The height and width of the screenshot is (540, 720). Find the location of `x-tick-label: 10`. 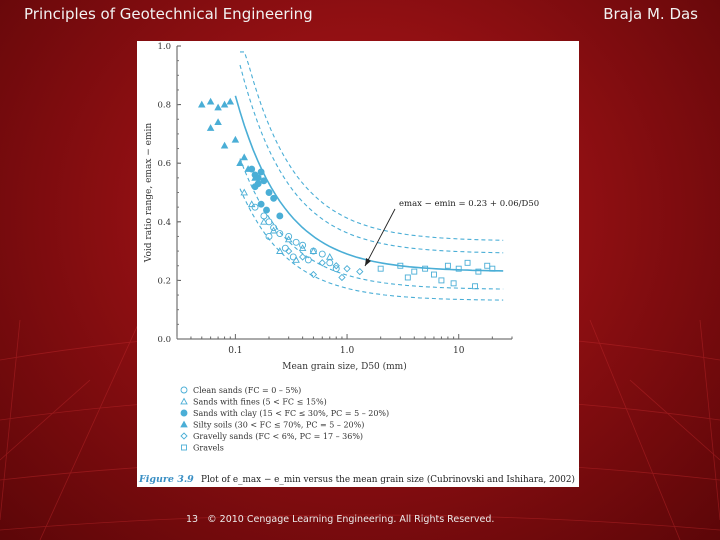

x-tick-label: 10 is located at coordinates (459, 351).